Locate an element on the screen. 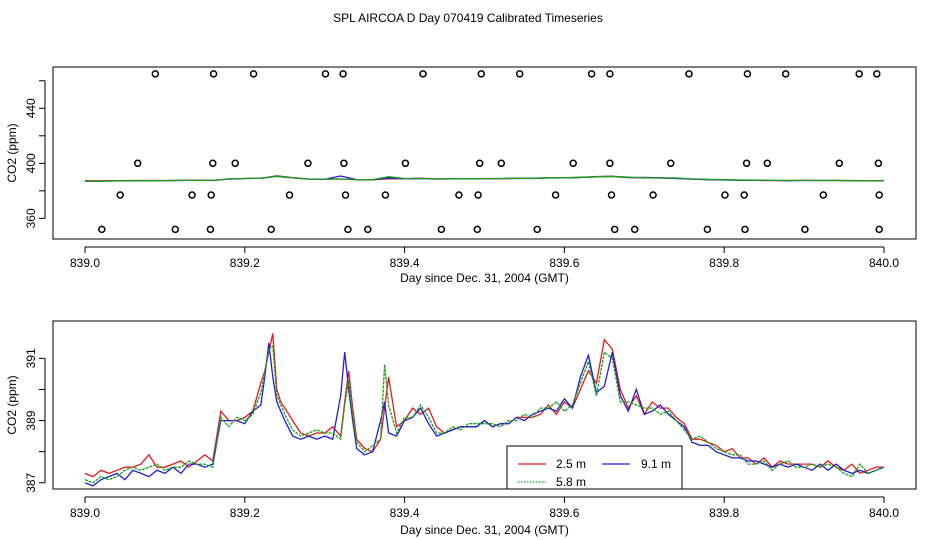 The image size is (936, 540). top-x-tick-label-3: 839.6 is located at coordinates (564, 263).